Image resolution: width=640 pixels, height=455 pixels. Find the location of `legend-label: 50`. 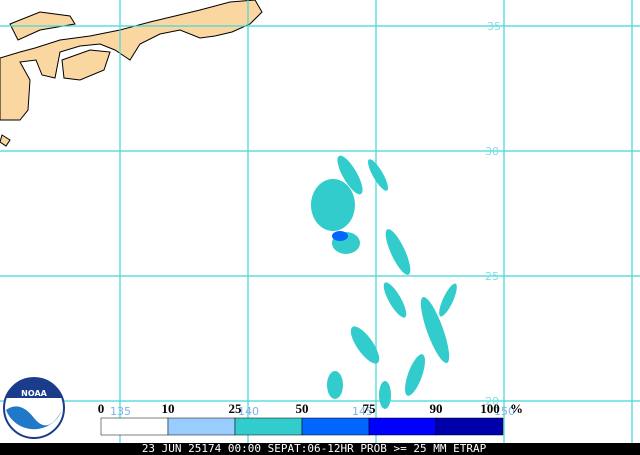

legend-label: 50 is located at coordinates (302, 408).